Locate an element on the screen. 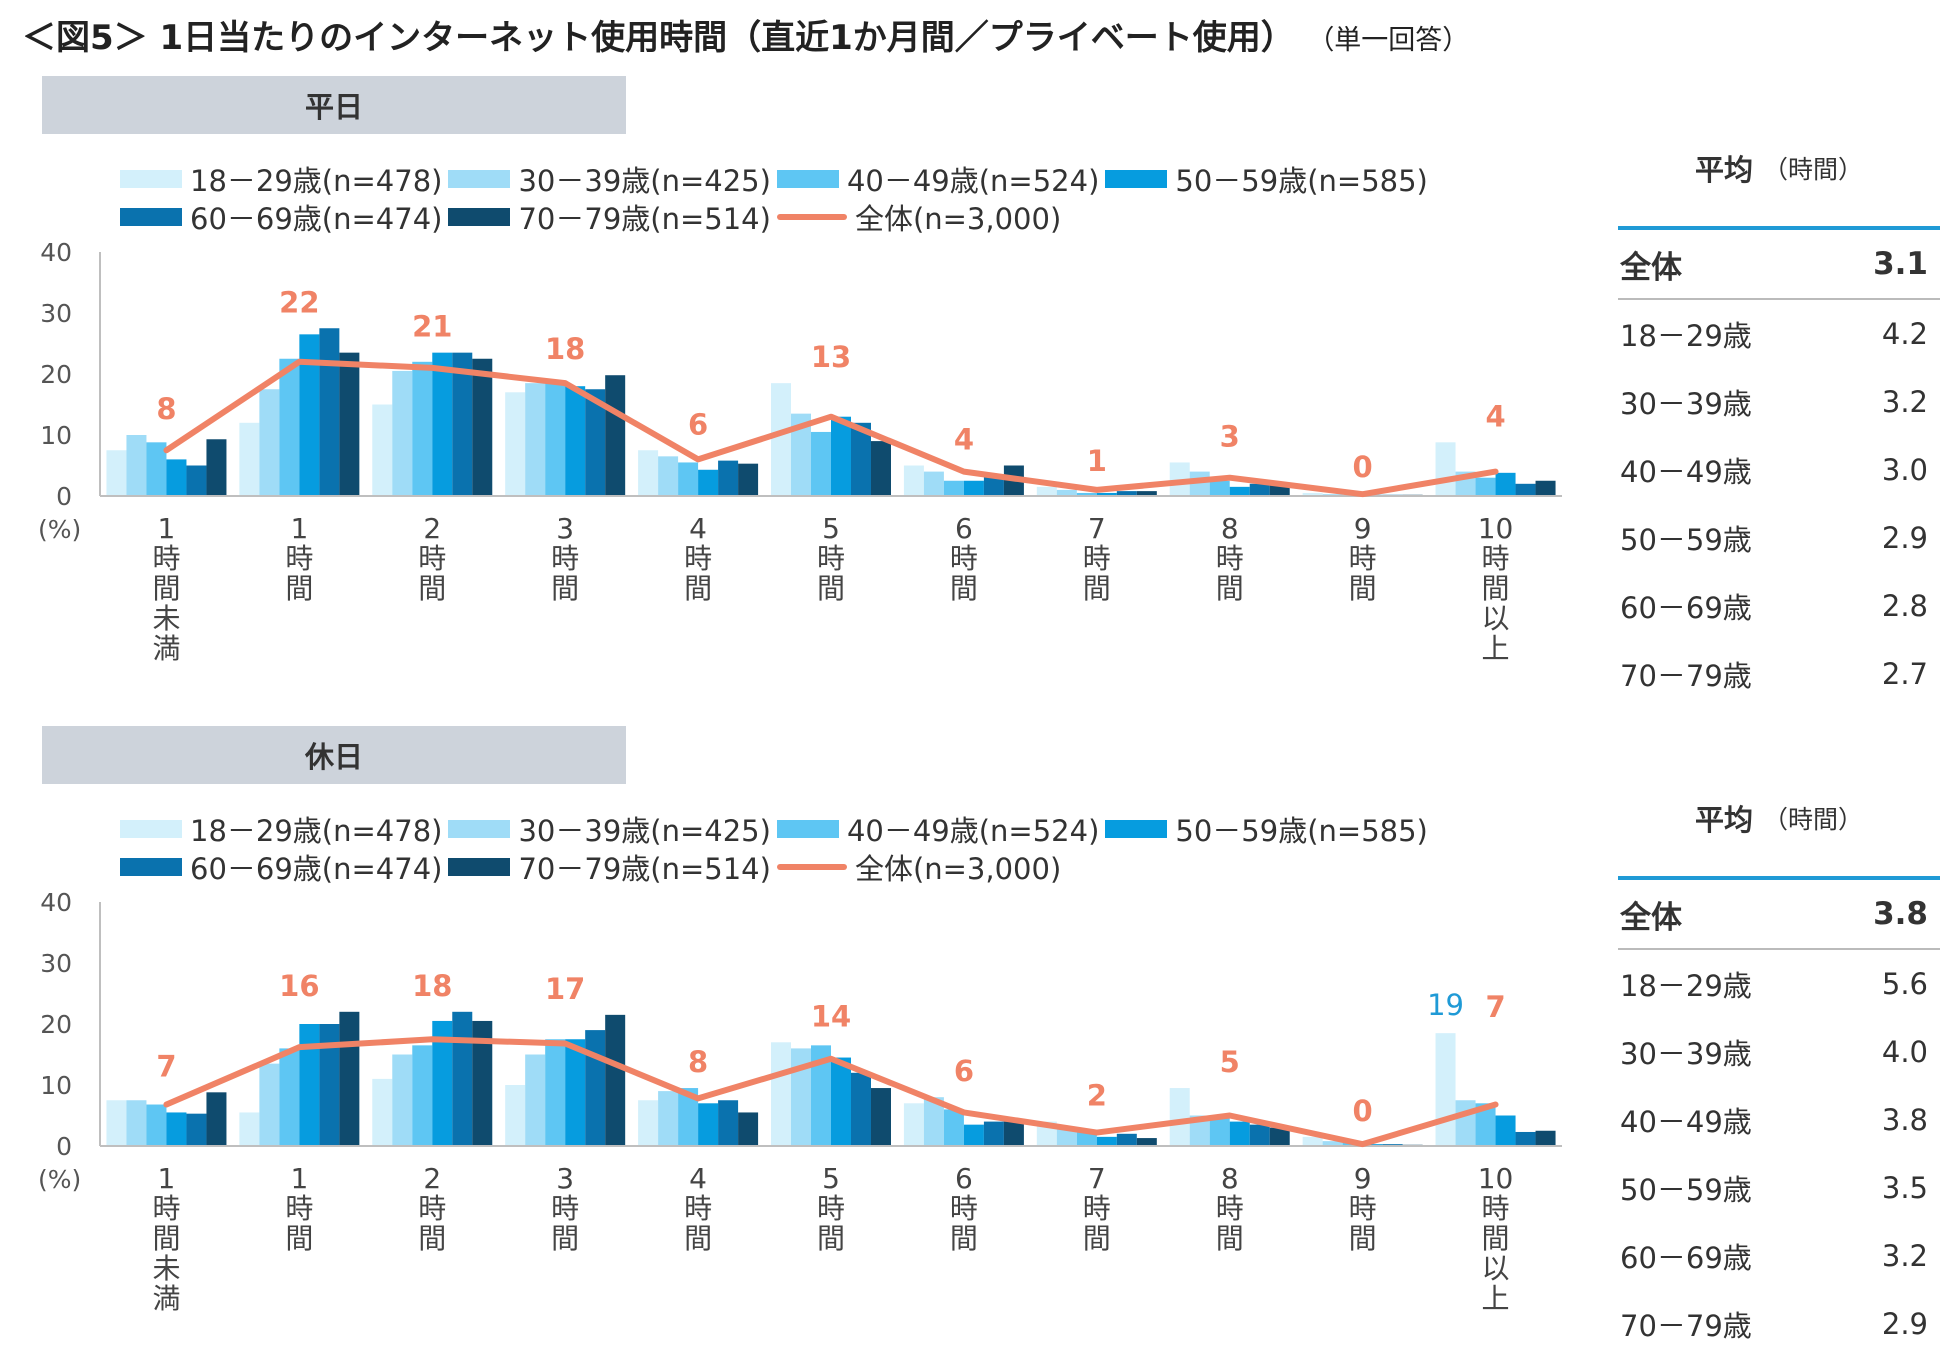 Image resolution: width=1950 pixels, height=1358 pixels. average-row: 30－39歳 4.0 is located at coordinates (1779, 1052).